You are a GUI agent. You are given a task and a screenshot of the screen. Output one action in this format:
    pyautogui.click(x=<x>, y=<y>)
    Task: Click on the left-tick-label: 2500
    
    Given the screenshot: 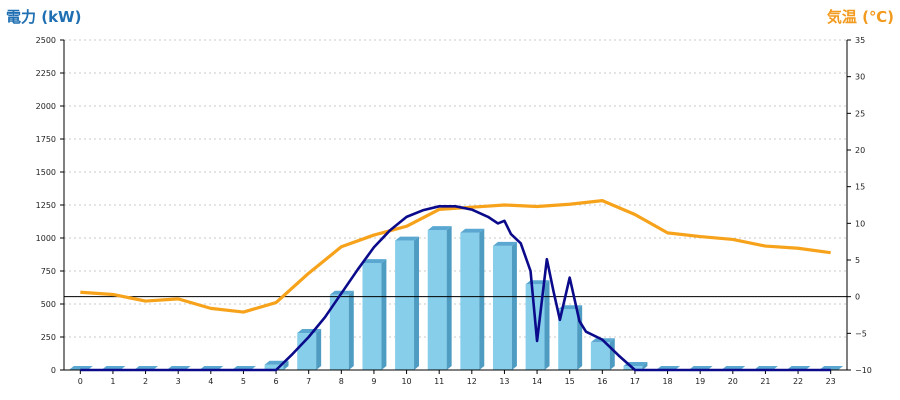 What is the action you would take?
    pyautogui.click(x=46, y=40)
    